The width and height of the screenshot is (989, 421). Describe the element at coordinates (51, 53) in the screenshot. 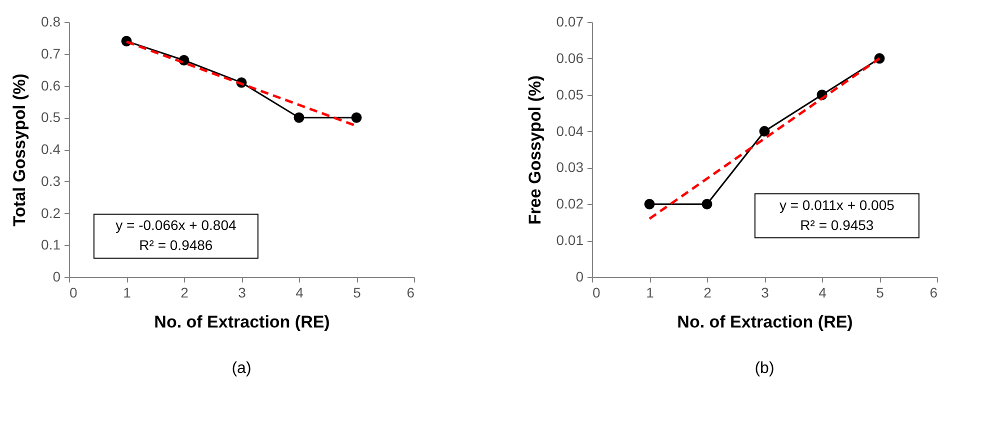

I see `y-tick-label: 0.7` at that location.